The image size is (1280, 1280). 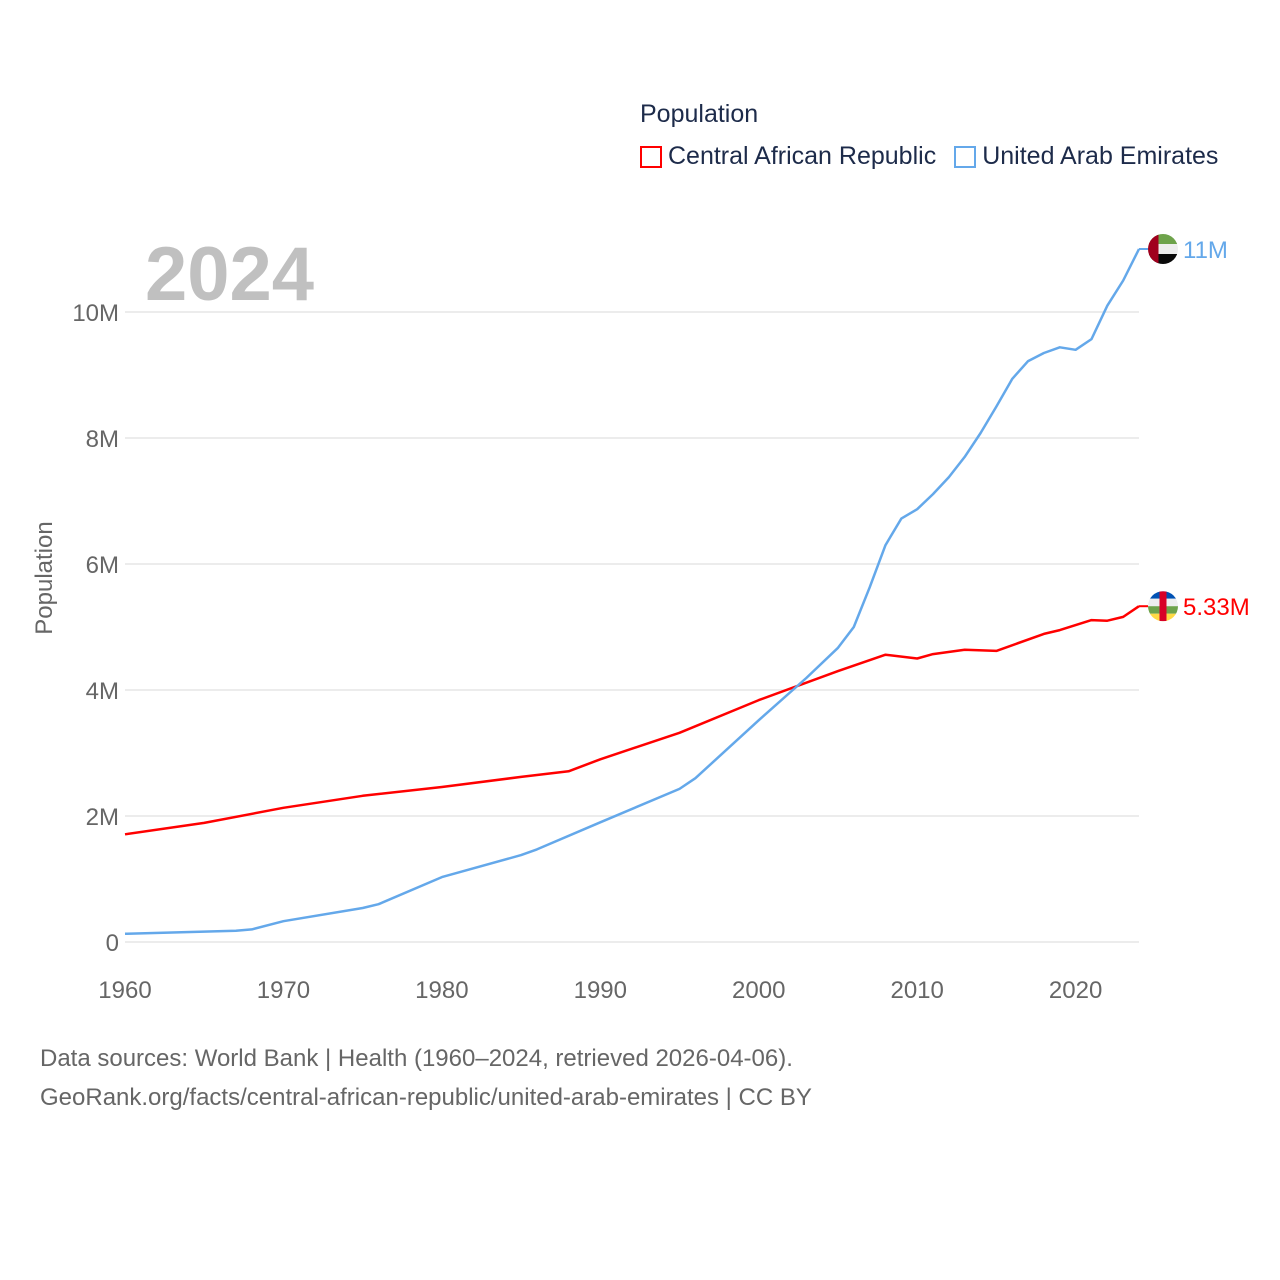 I want to click on y-tick-label: 4M, so click(x=102, y=691).